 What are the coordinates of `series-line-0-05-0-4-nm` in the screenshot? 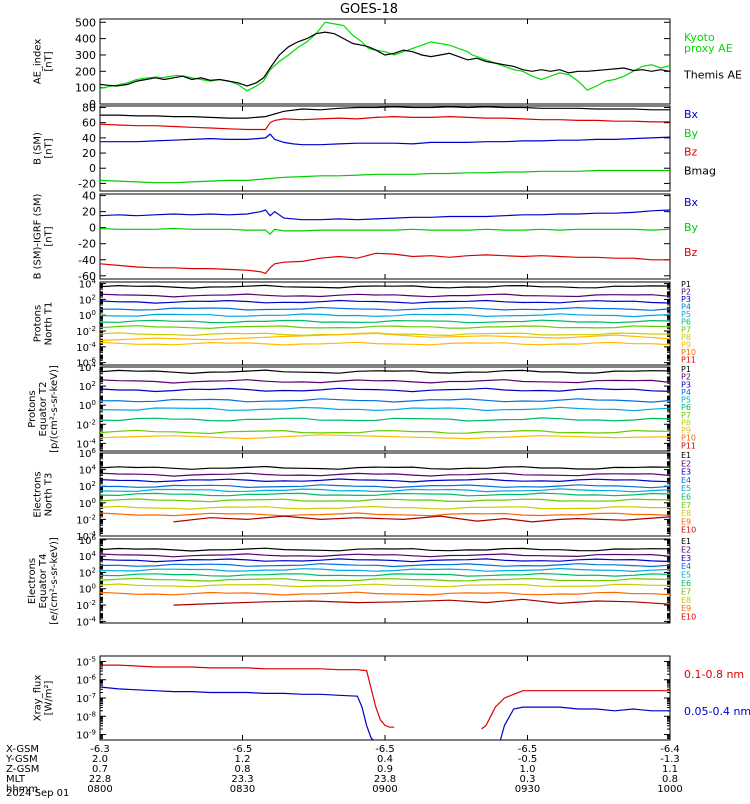 It's located at (238, 714).